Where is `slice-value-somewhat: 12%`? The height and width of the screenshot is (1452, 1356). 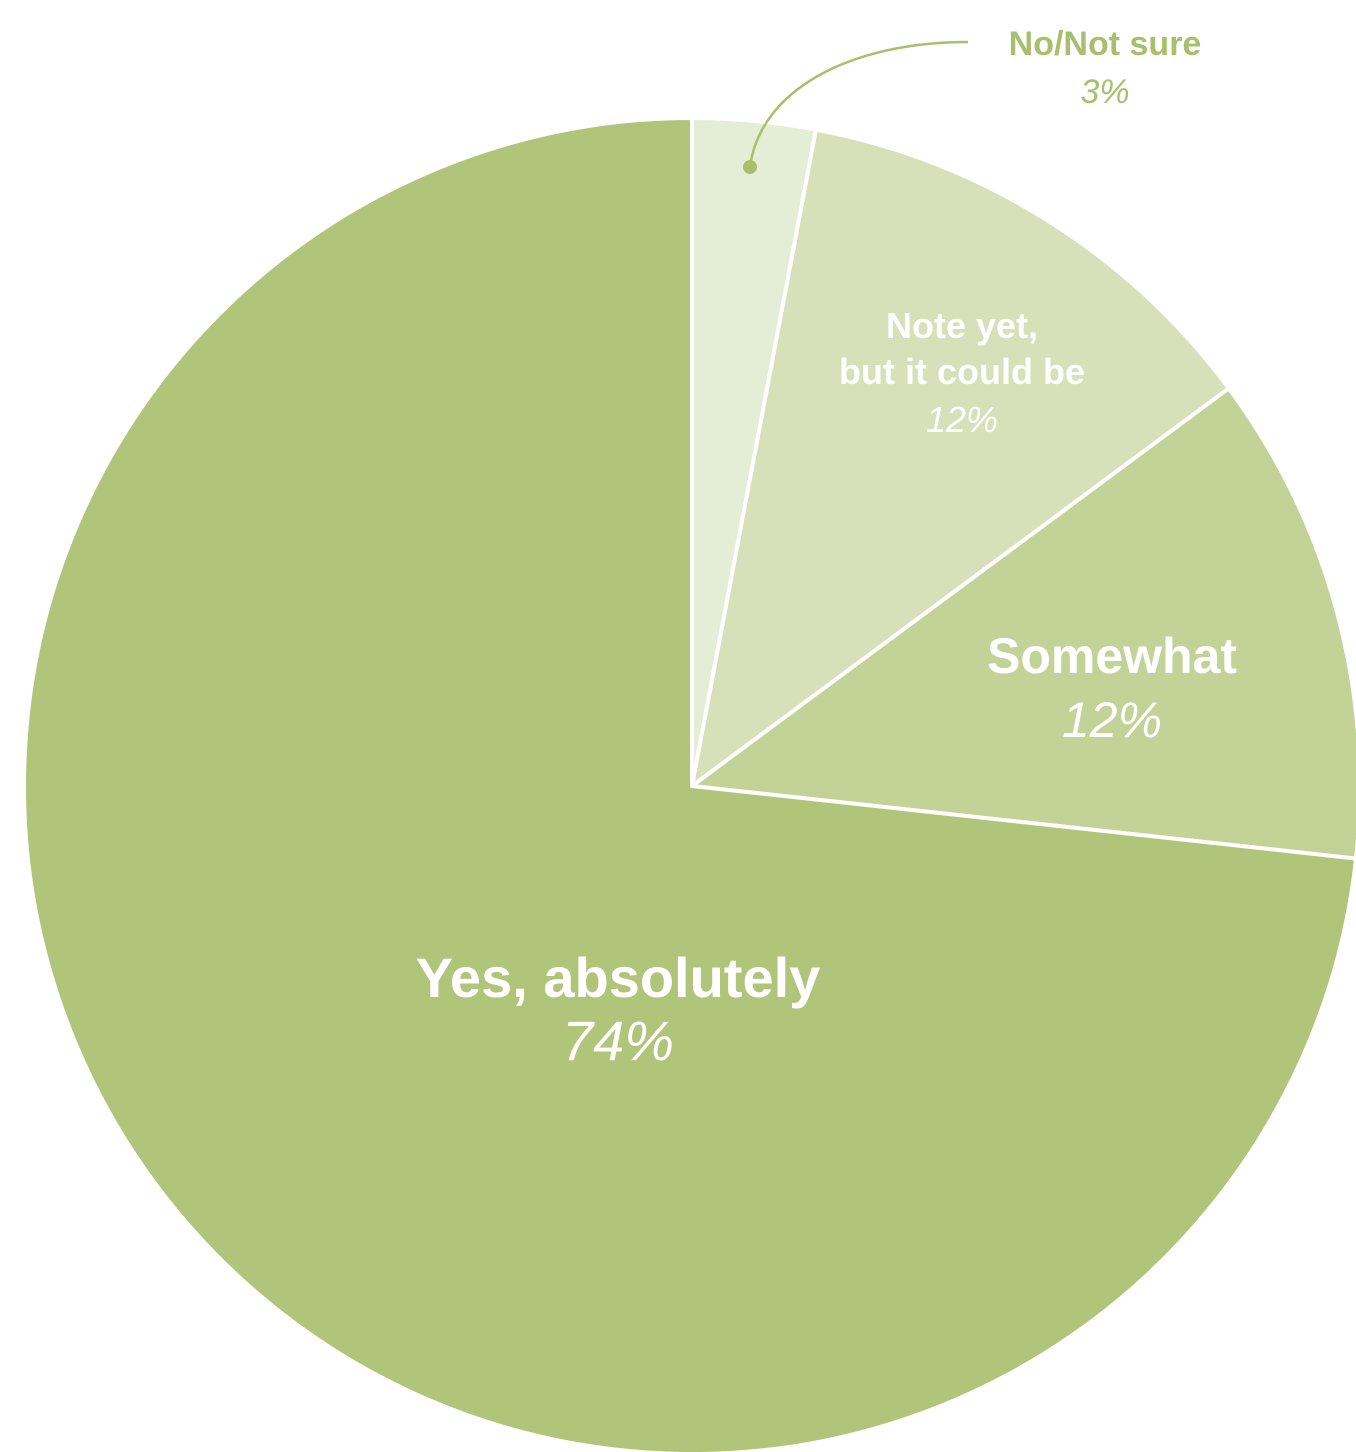 slice-value-somewhat: 12% is located at coordinates (1112, 720).